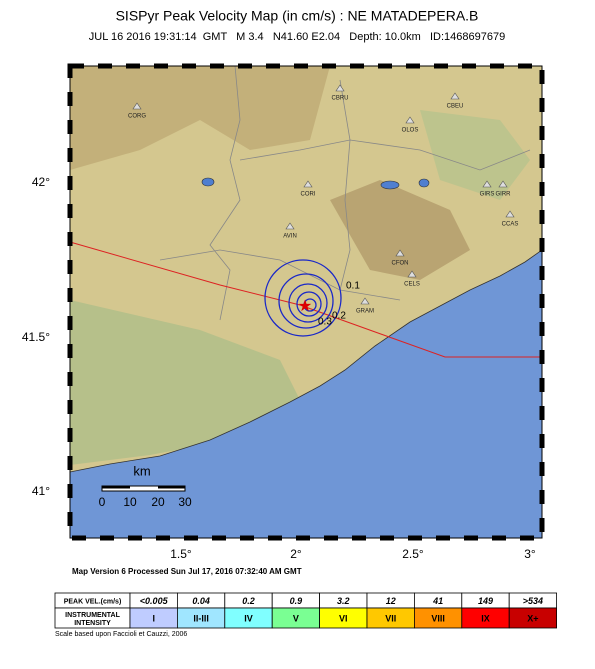 The image size is (595, 669). I want to click on scale-tick: 20, so click(158, 502).